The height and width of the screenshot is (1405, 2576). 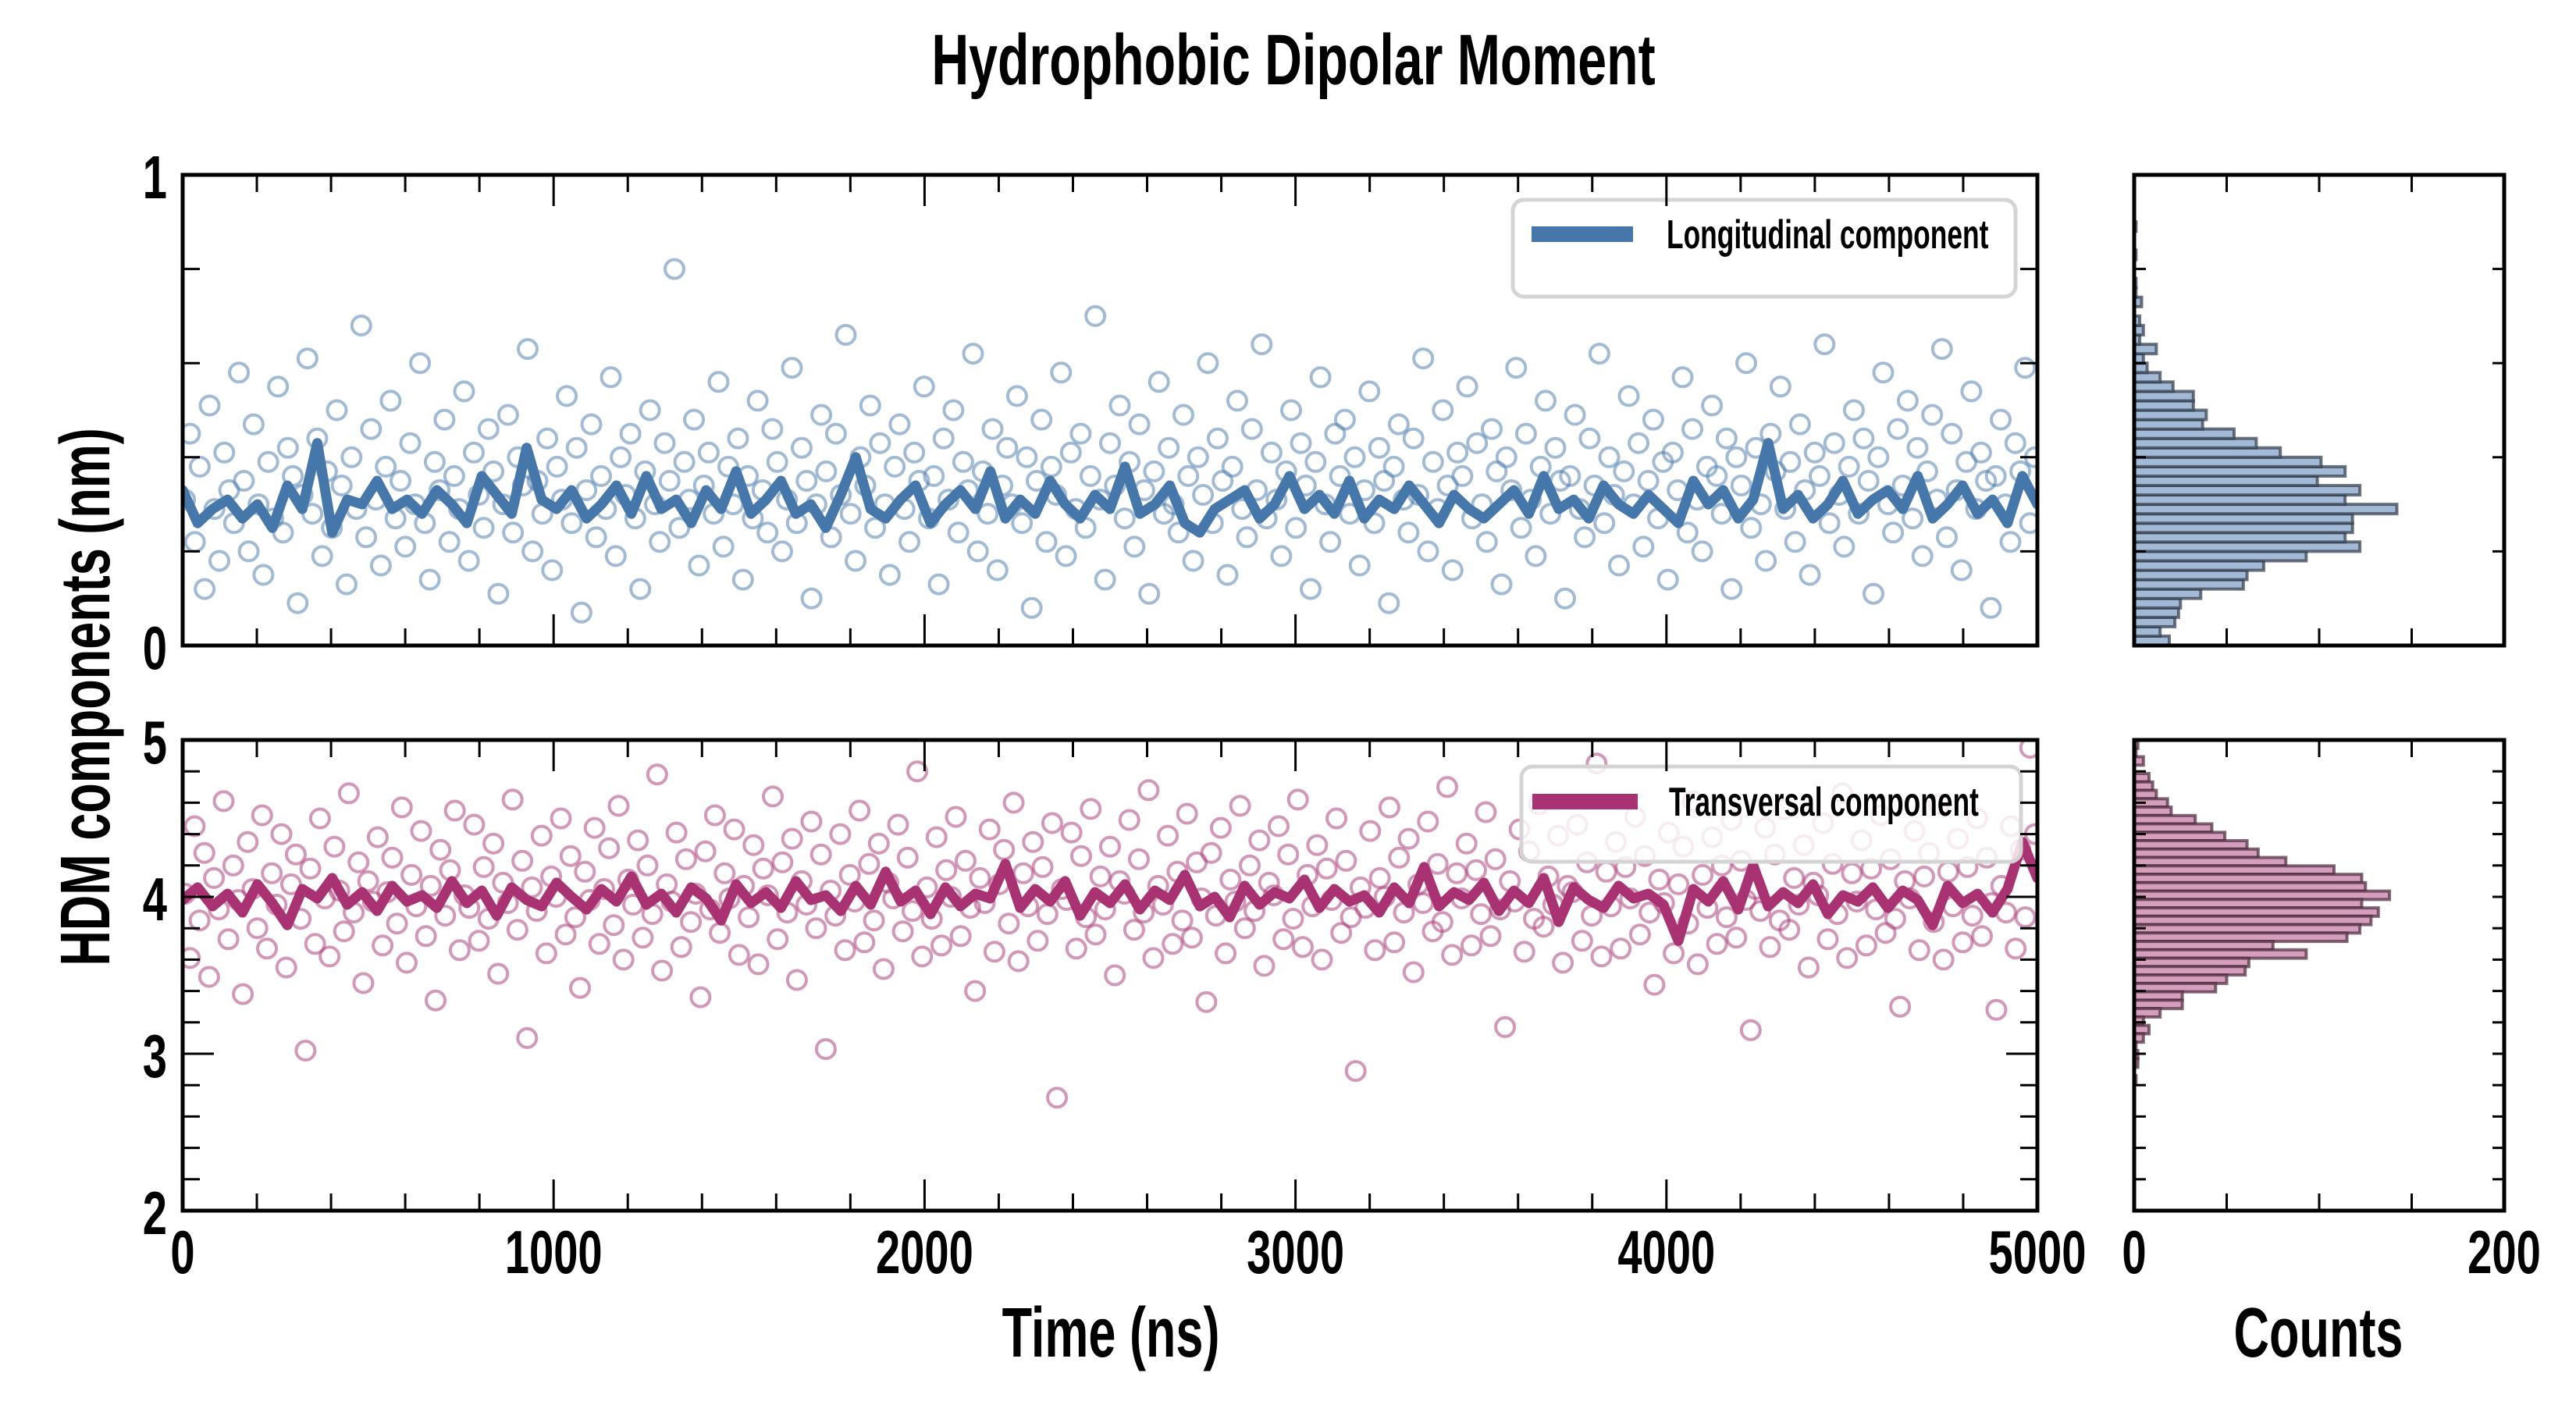 I want to click on chart-title: Hydrophobic Dipolar Moment, so click(x=1293, y=59).